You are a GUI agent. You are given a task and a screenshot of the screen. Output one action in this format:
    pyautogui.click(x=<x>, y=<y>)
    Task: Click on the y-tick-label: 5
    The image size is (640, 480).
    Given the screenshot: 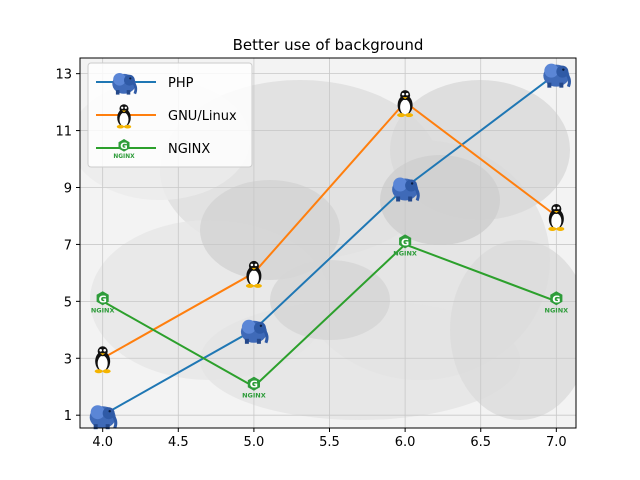 What is the action you would take?
    pyautogui.click(x=68, y=302)
    